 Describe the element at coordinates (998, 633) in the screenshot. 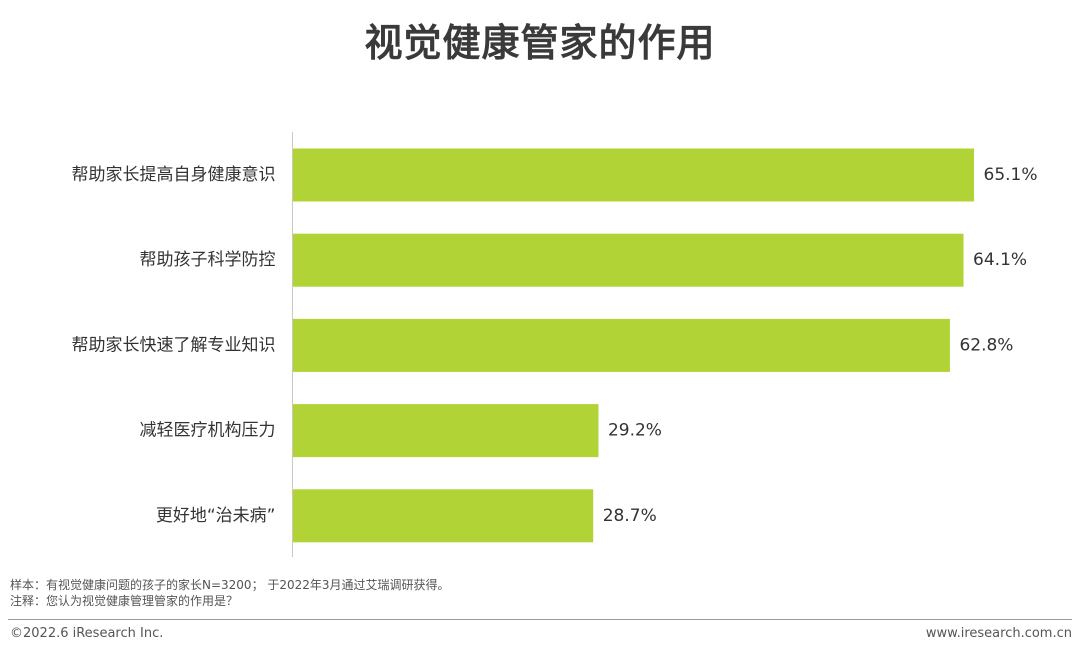

I see `website-link: www.iresearch.com.cn` at that location.